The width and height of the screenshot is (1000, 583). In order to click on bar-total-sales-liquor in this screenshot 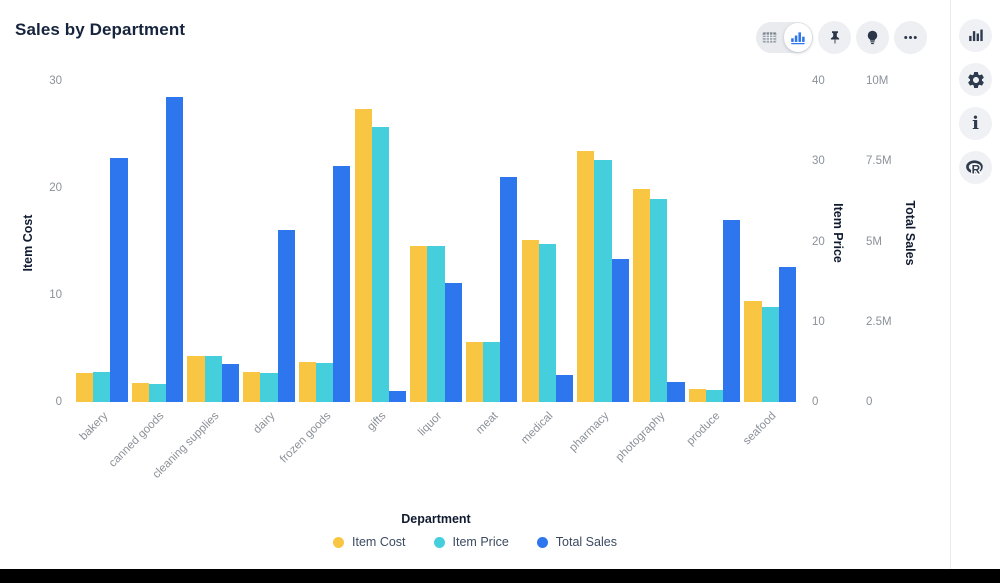, I will do `click(453, 342)`.